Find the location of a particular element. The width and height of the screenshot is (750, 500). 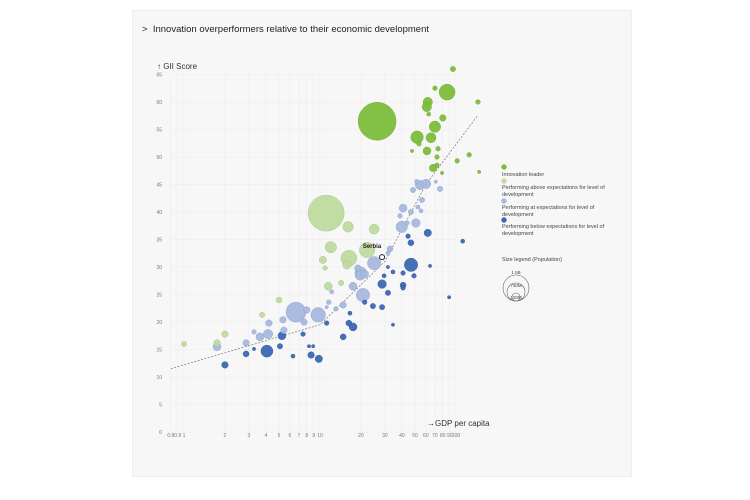

legend-swatch-L is located at coordinates (504, 167).